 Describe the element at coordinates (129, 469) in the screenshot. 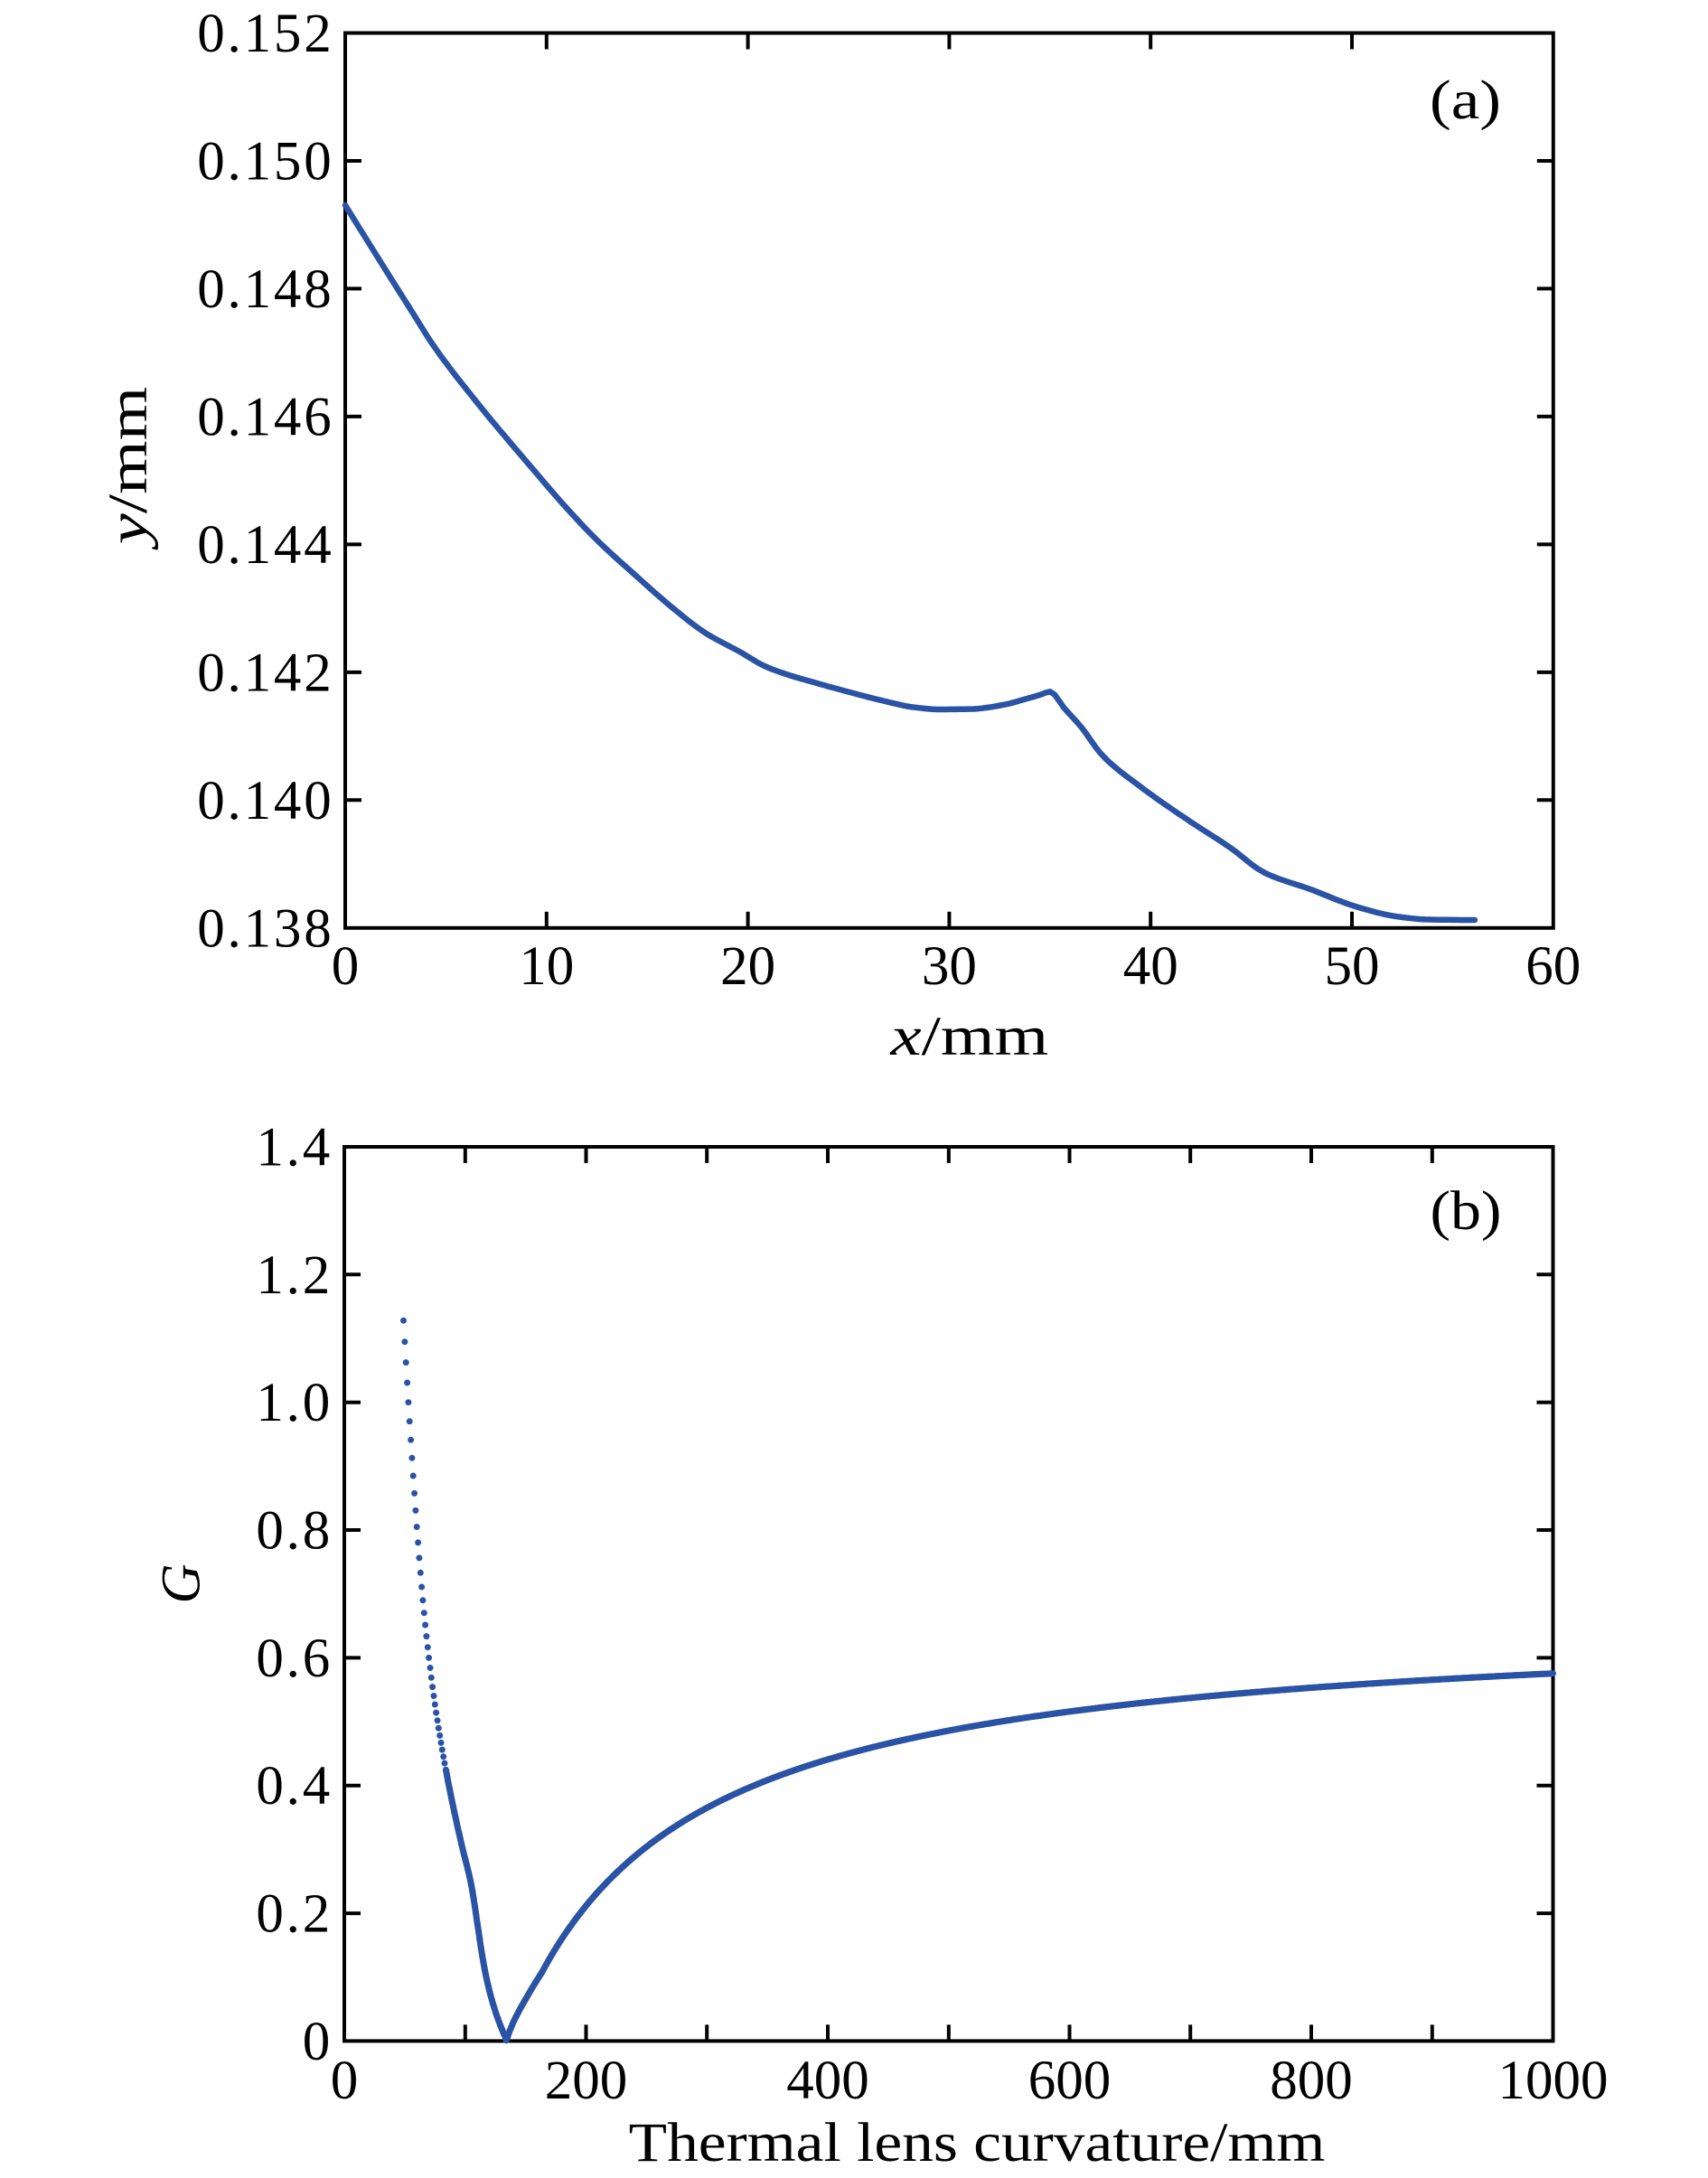

I see `svg-text: y/mm` at that location.